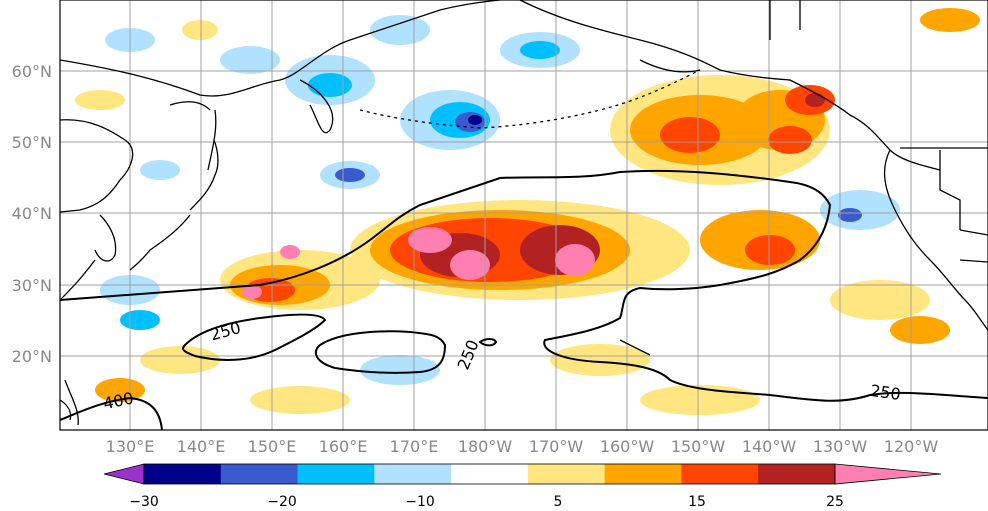  What do you see at coordinates (201, 446) in the screenshot?
I see `lon-tick-140e: 140°E` at bounding box center [201, 446].